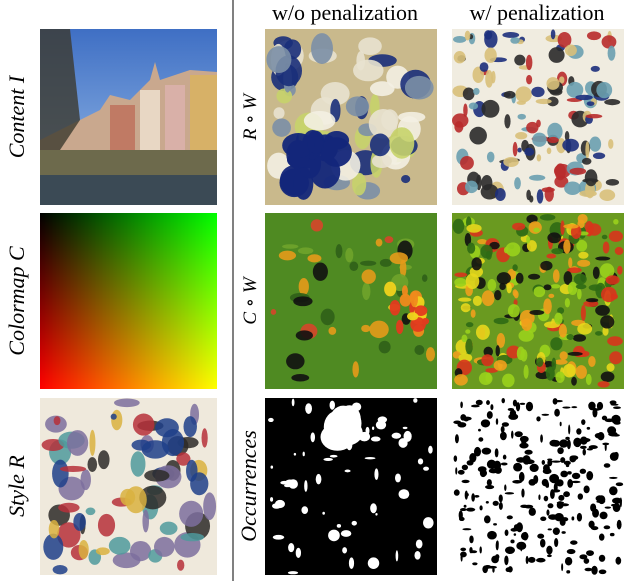 The image size is (626, 581). I want to click on left-label: Content I, so click(16, 116).